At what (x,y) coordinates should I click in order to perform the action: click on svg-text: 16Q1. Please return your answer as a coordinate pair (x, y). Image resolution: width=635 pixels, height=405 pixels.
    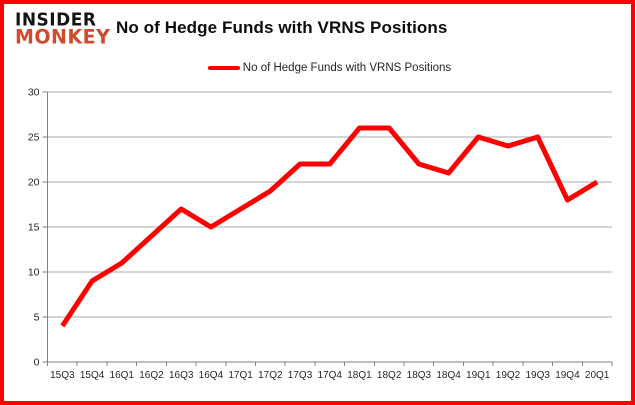
    Looking at the image, I should click on (122, 375).